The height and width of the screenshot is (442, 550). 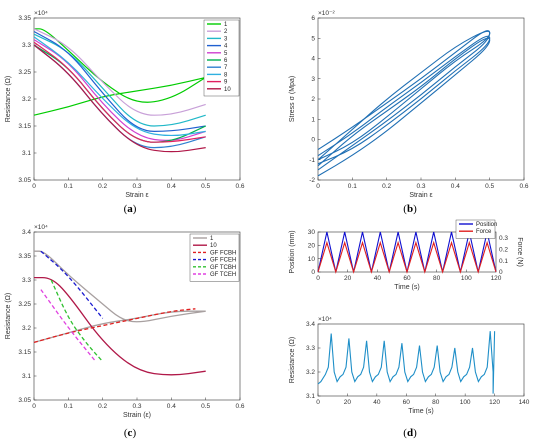 What do you see at coordinates (226, 83) in the screenshot?
I see `legend-entry: 9` at bounding box center [226, 83].